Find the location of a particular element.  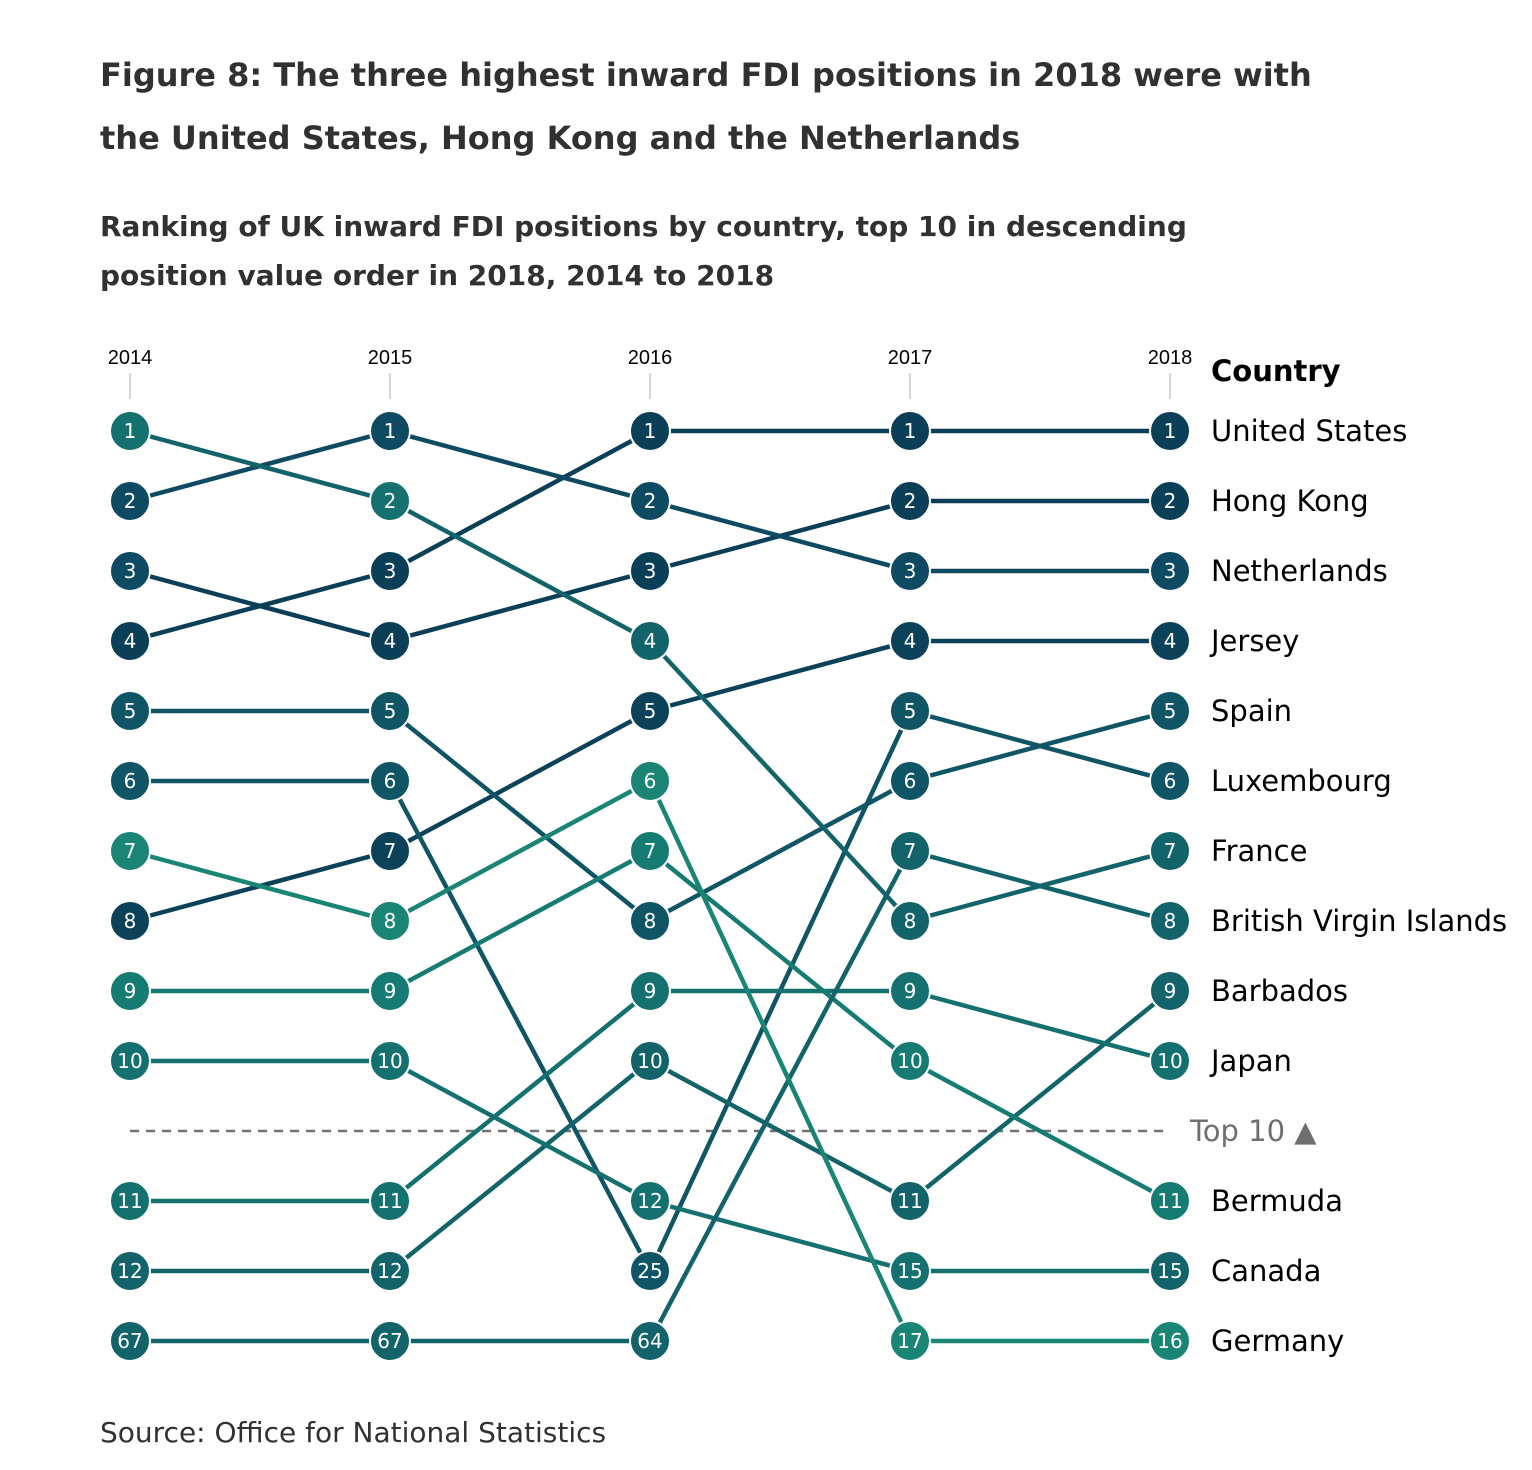

country-label: Luxembourg is located at coordinates (1301, 781).